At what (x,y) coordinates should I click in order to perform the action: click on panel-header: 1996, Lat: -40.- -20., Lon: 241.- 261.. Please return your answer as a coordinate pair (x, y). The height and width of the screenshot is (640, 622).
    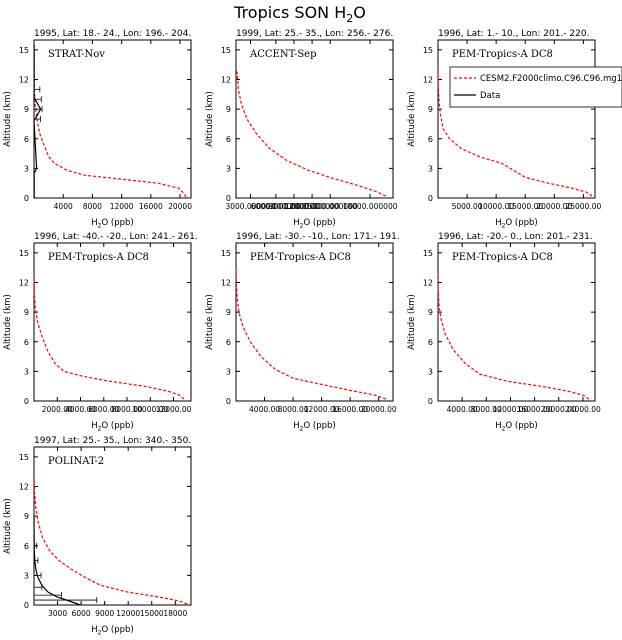
    Looking at the image, I should click on (116, 237).